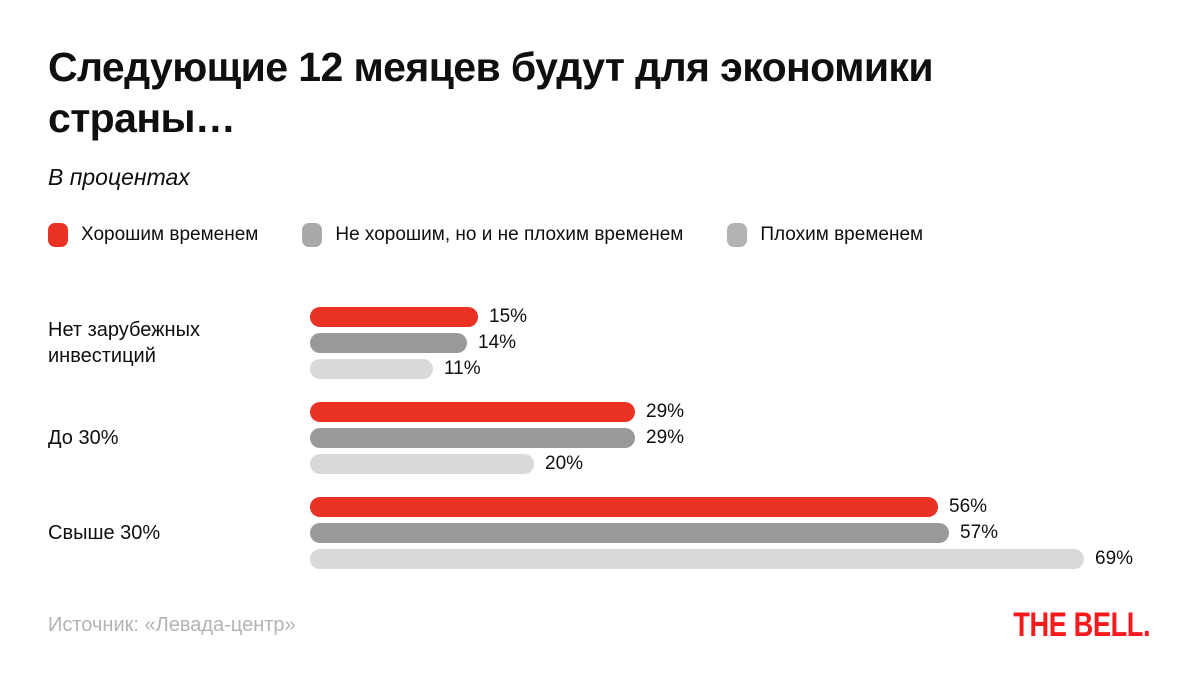 Image resolution: width=1200 pixels, height=700 pixels. I want to click on bar-value-label: 56%, so click(968, 506).